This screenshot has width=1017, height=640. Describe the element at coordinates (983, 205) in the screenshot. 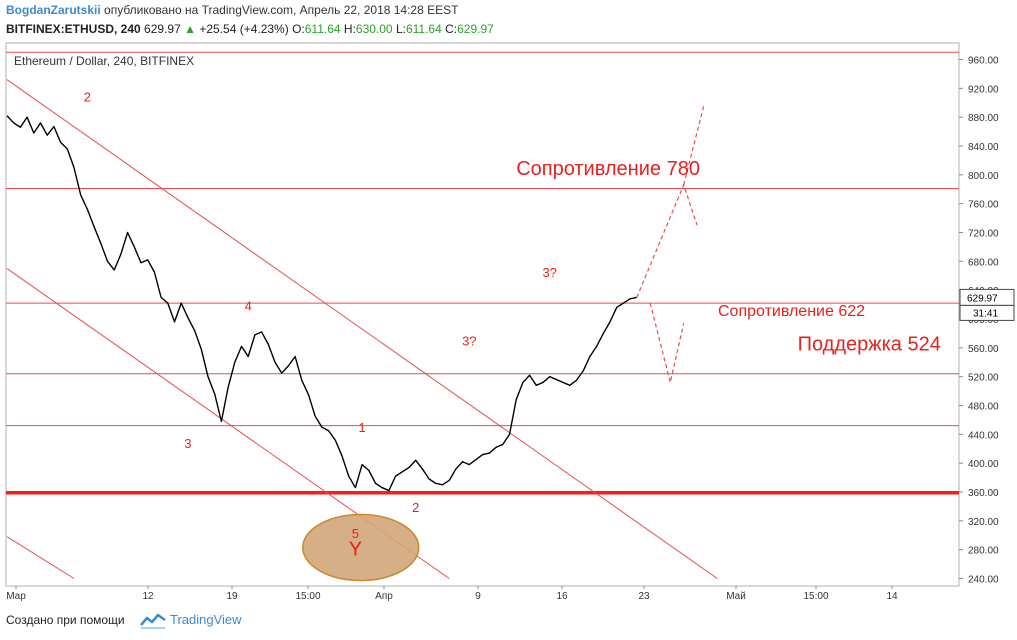

I see `y-tick-label: 760.00` at that location.